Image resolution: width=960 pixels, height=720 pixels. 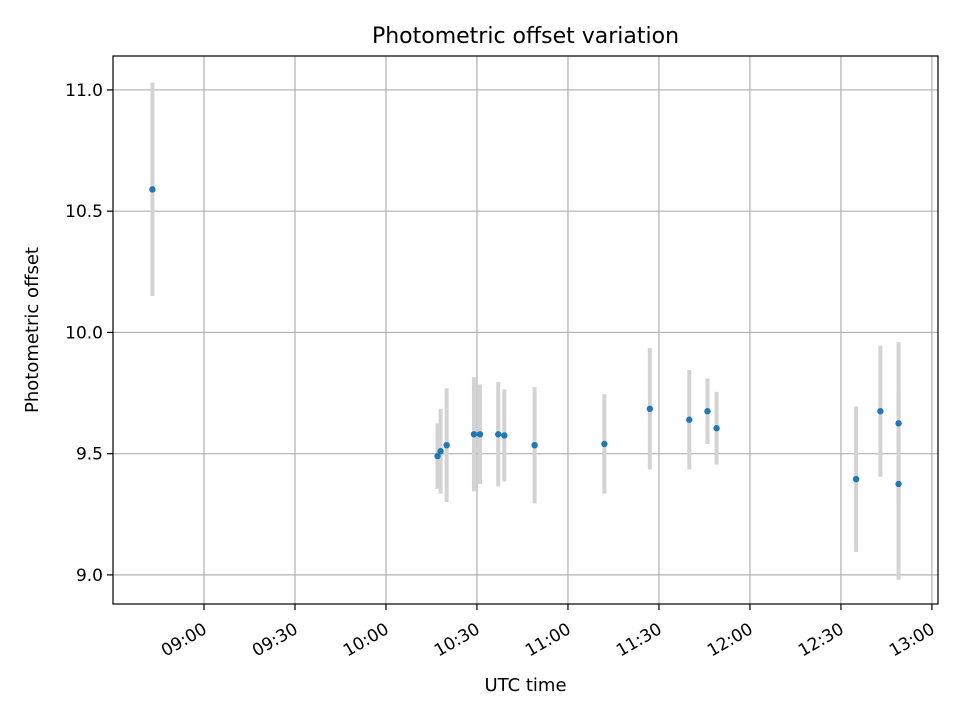 What do you see at coordinates (525, 36) in the screenshot?
I see `chart-title: Photometric offset variation` at bounding box center [525, 36].